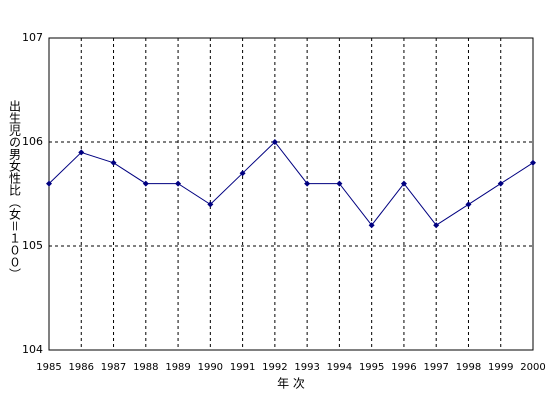  Describe the element at coordinates (32, 141) in the screenshot. I see `y-tick-label: 106` at that location.